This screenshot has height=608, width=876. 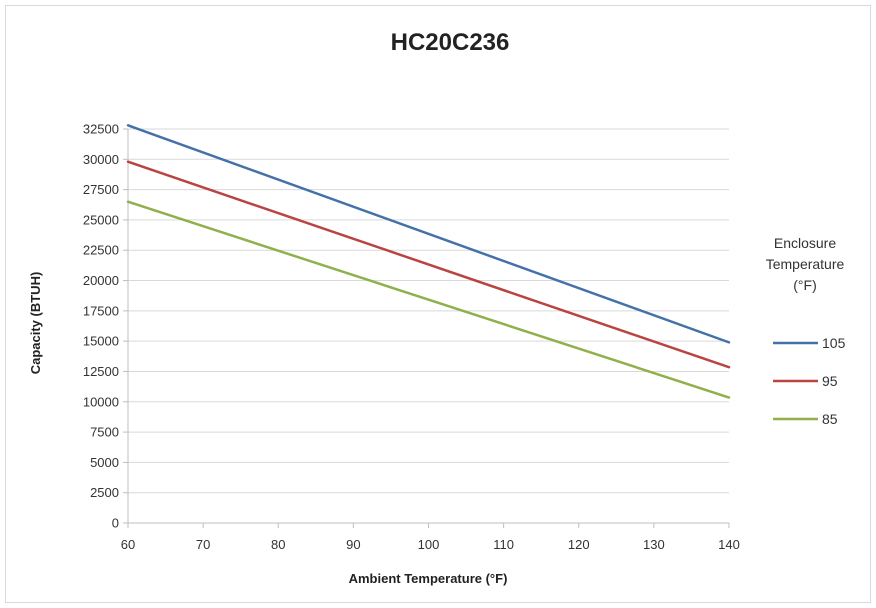 I want to click on x-tick-label: 90, so click(x=353, y=544).